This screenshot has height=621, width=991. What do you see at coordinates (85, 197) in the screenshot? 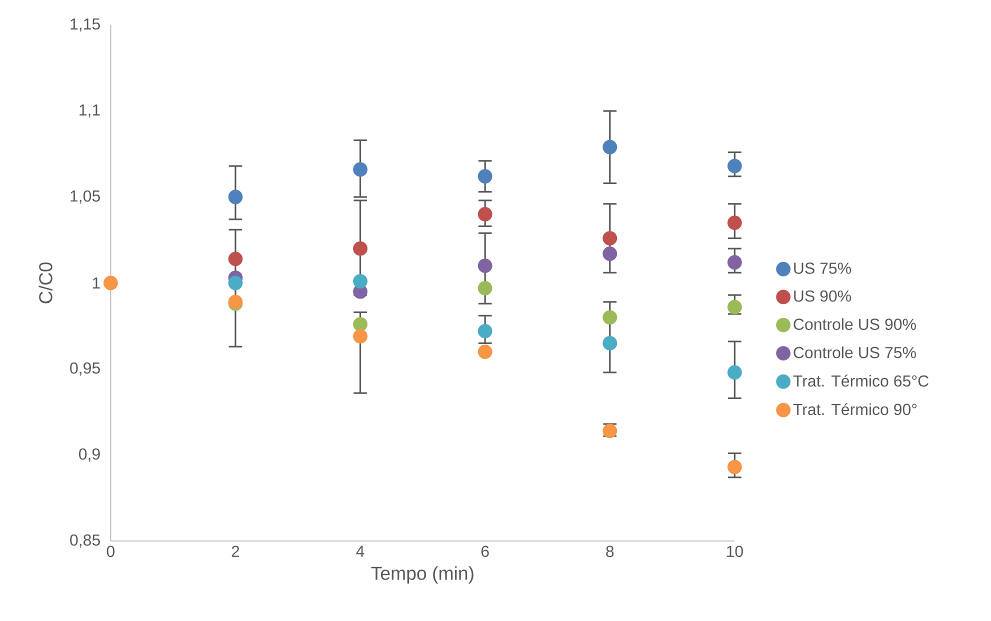
I see `y-tick-label: 1,05` at bounding box center [85, 197].